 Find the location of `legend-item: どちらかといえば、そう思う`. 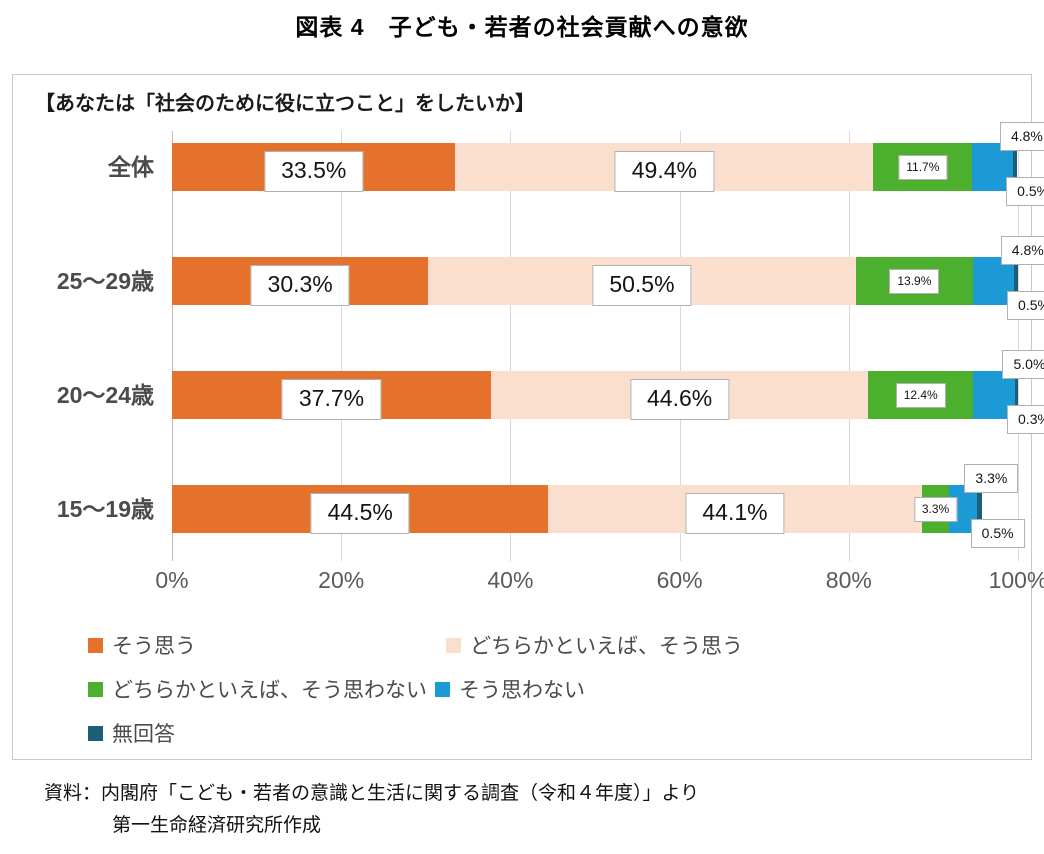

legend-item: どちらかといえば、そう思う is located at coordinates (594, 645).